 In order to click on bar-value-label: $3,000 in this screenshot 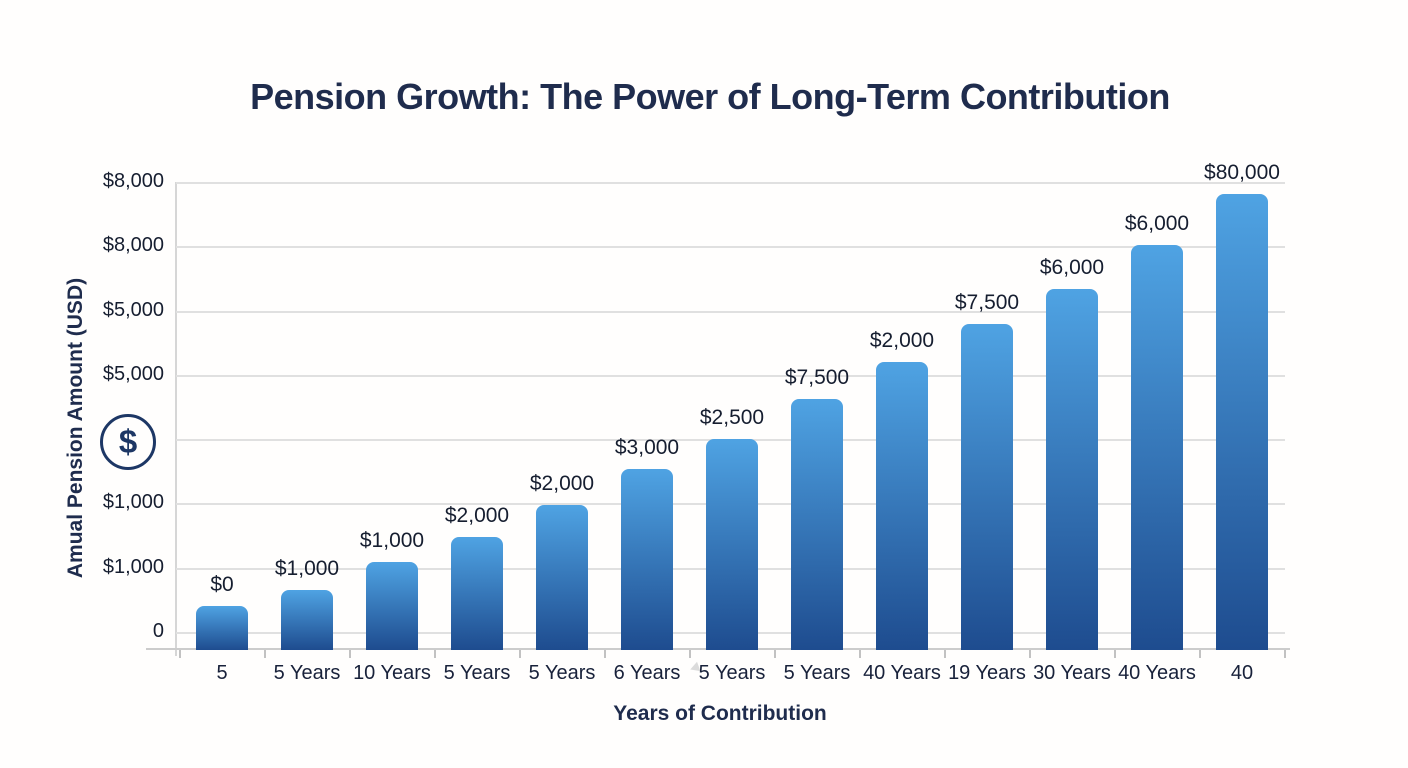, I will do `click(647, 447)`.